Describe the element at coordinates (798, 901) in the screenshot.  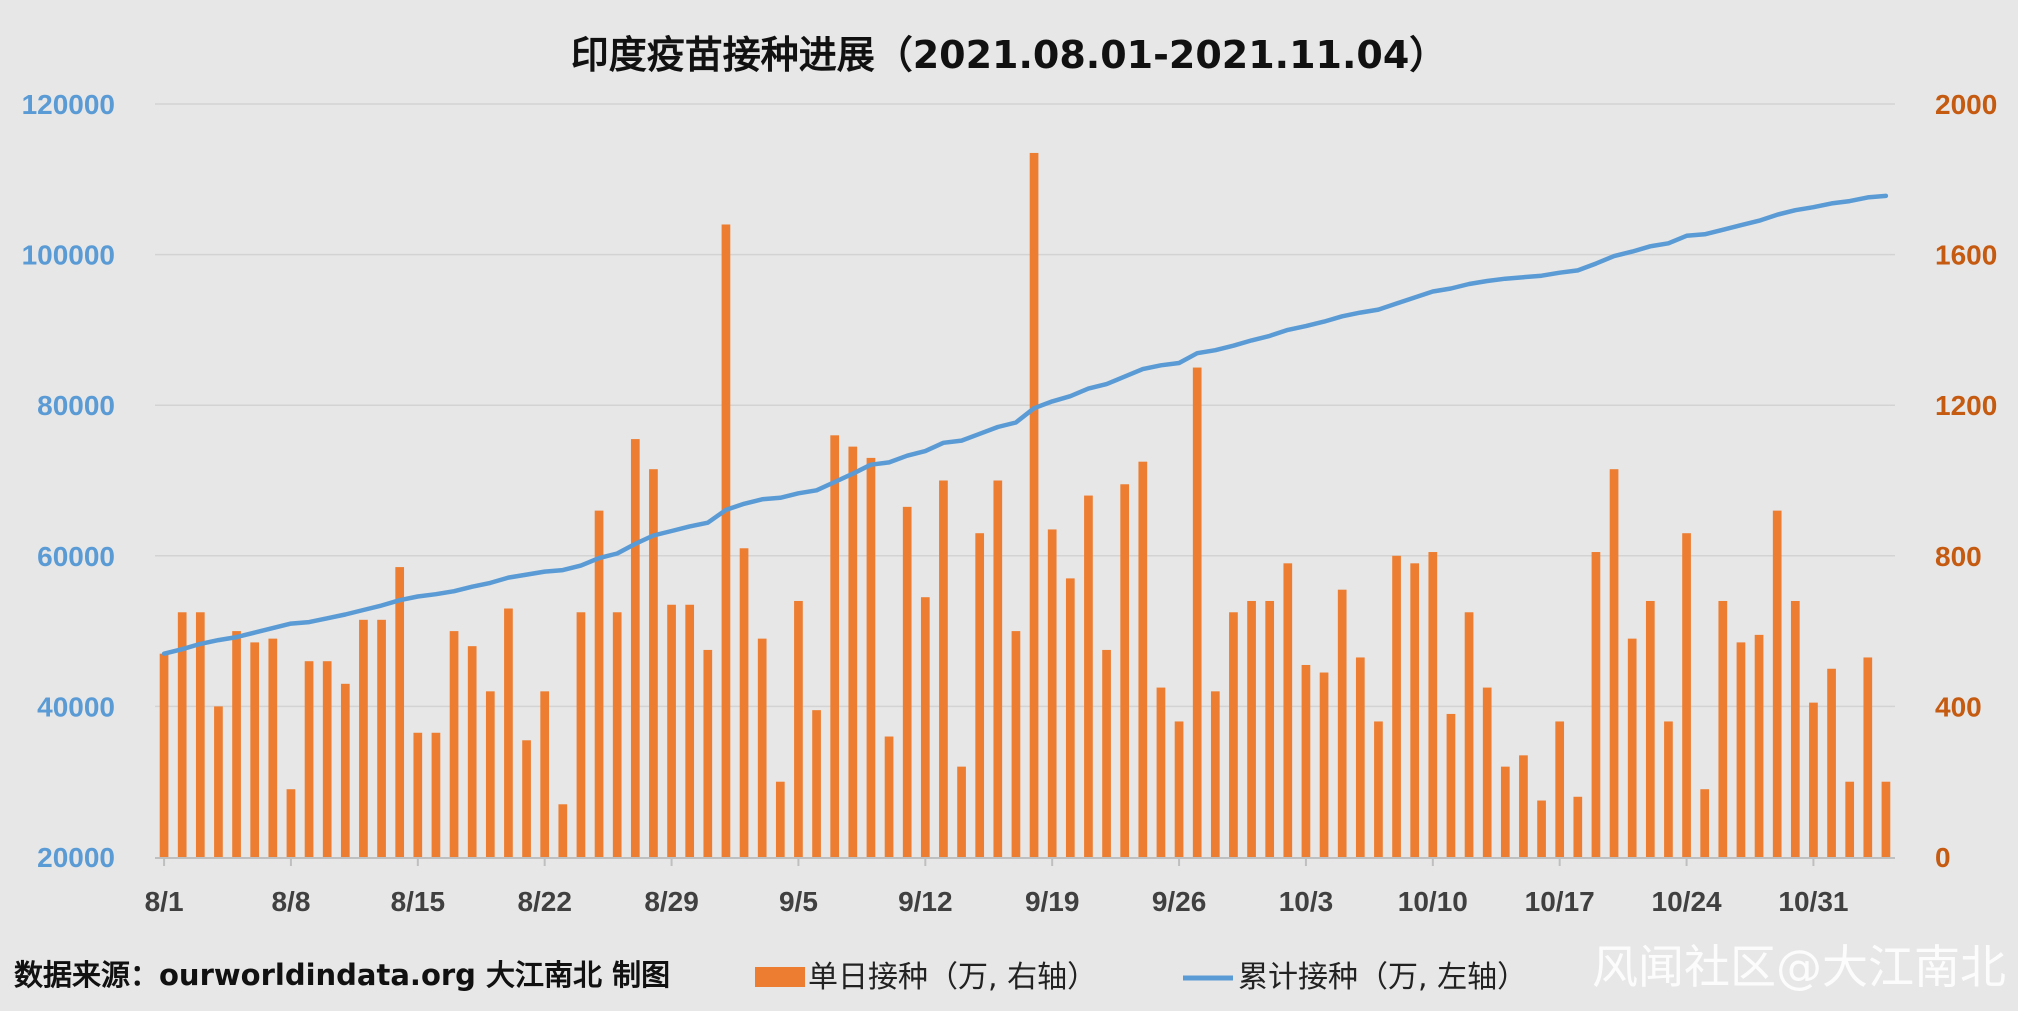
I see `x-axis-tick-label: 9/5` at that location.